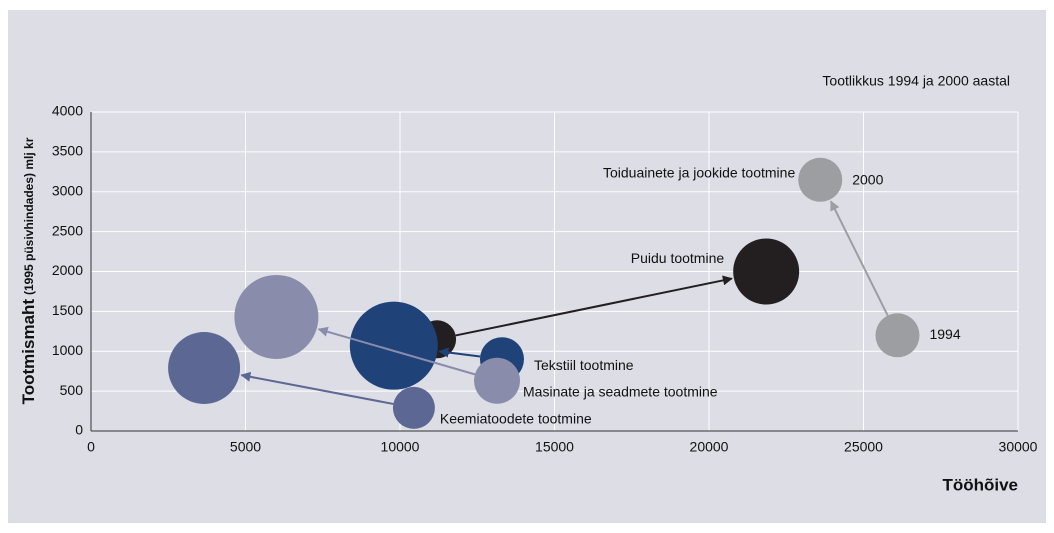 This screenshot has height=533, width=1054. Describe the element at coordinates (67, 190) in the screenshot. I see `y-tick-label: 3000` at that location.